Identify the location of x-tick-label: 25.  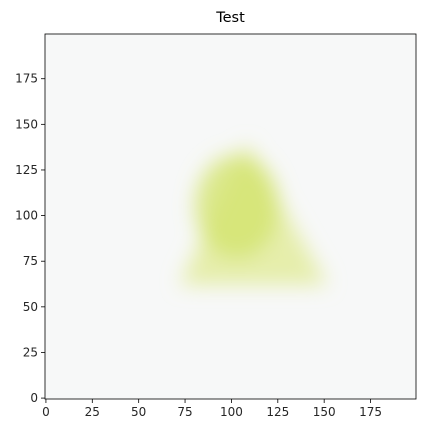
(92, 412).